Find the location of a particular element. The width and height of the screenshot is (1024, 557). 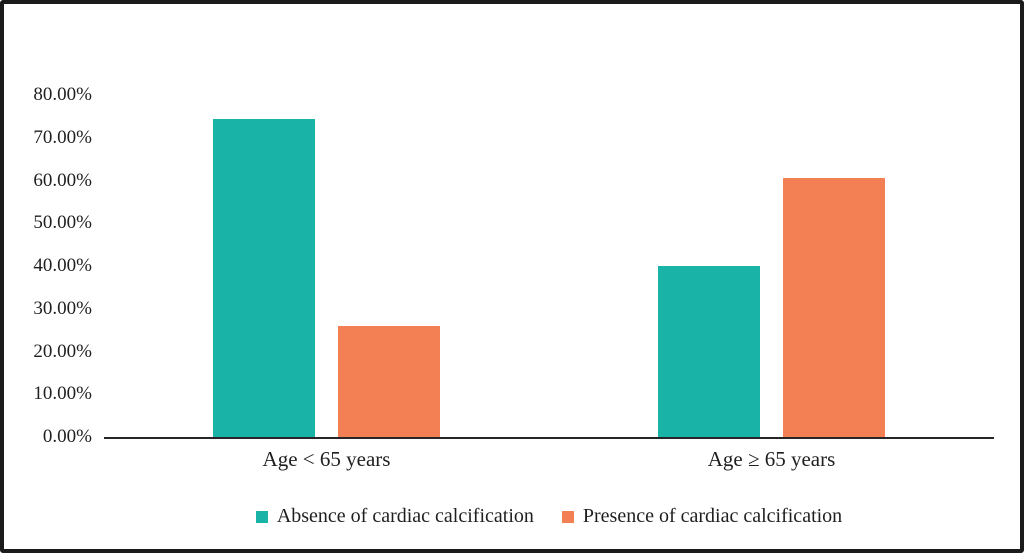

x-axis-line is located at coordinates (549, 438).